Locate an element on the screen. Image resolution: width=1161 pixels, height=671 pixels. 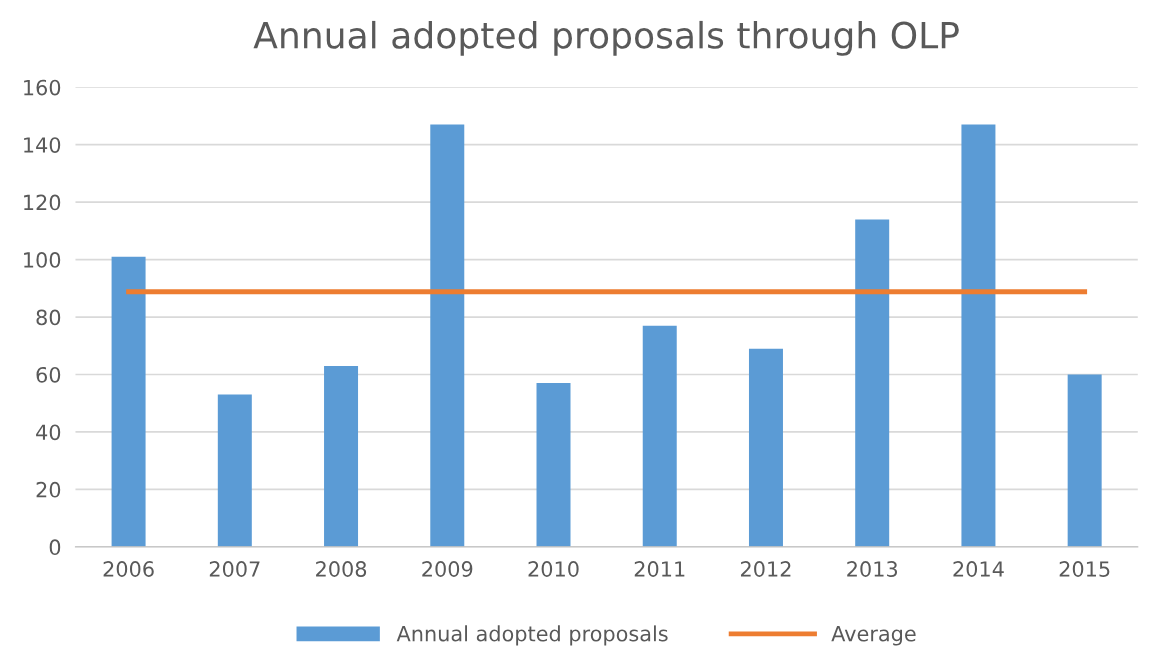
x-tick-label: 2013 is located at coordinates (872, 569).